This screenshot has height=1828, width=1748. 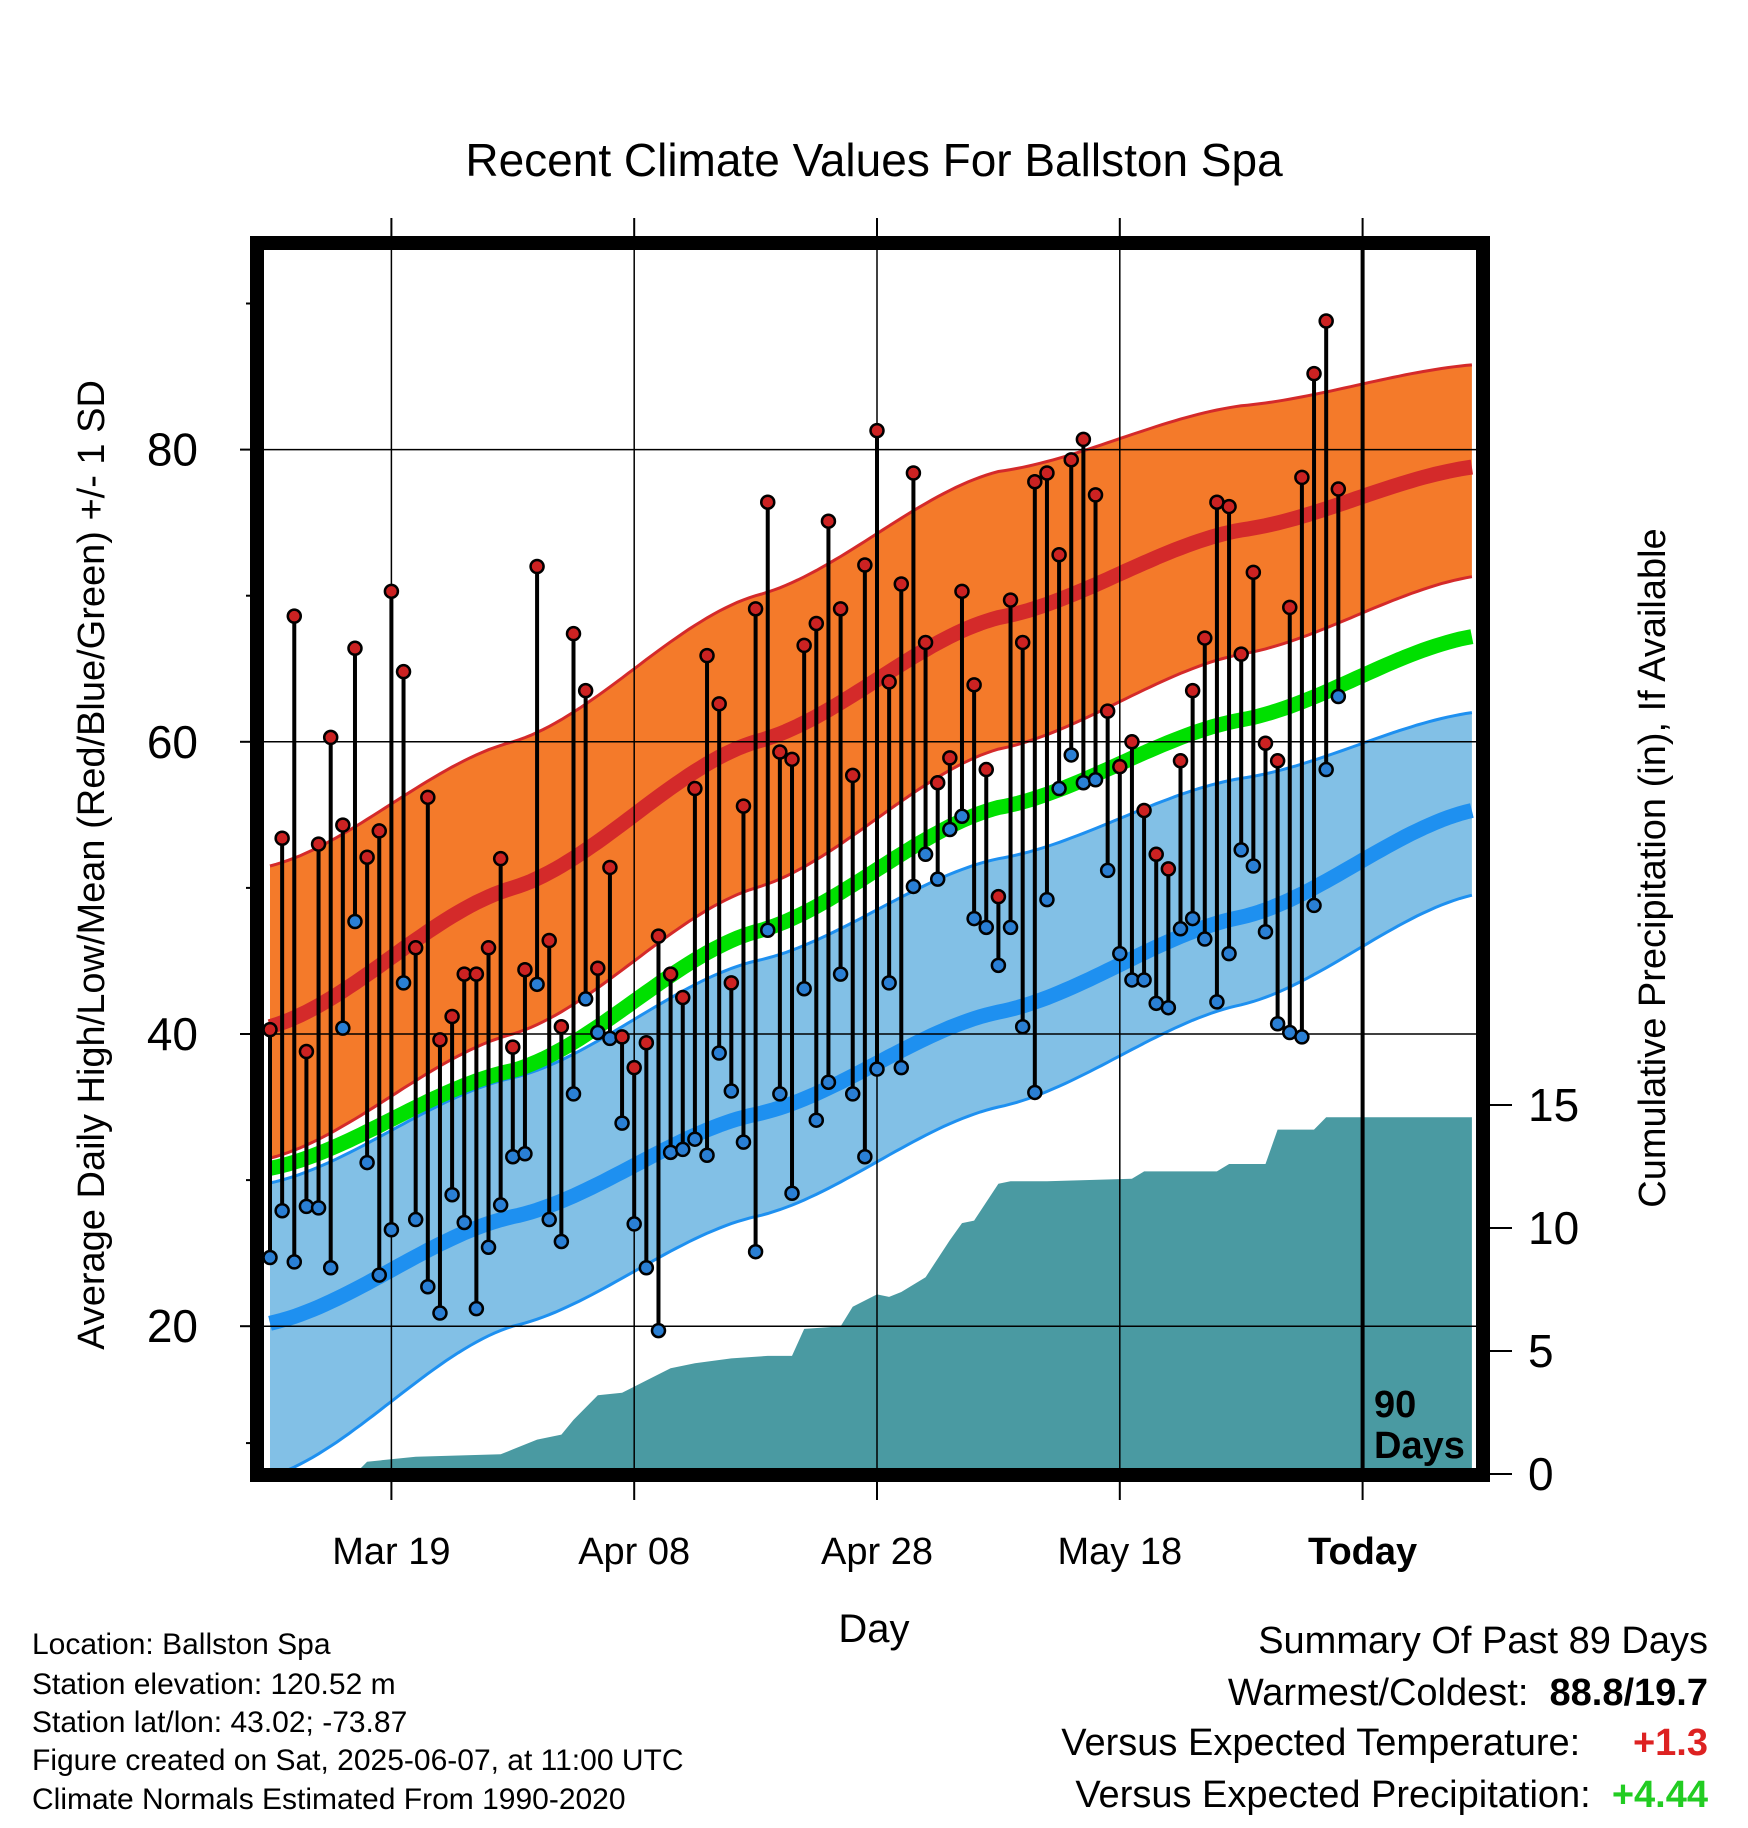 What do you see at coordinates (329, 1799) in the screenshot?
I see `info-normals: Climate Normals Estimated From 1990-2020` at bounding box center [329, 1799].